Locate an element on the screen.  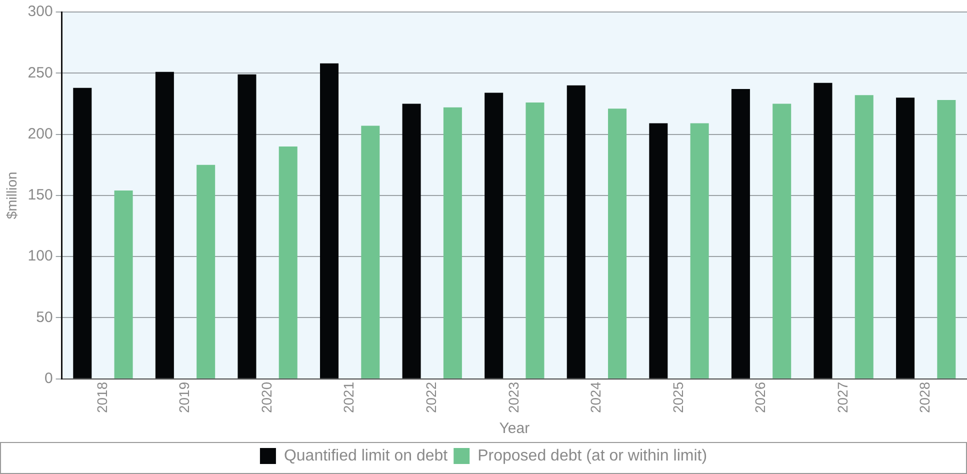
y-tick-label: 300 is located at coordinates (40, 11).